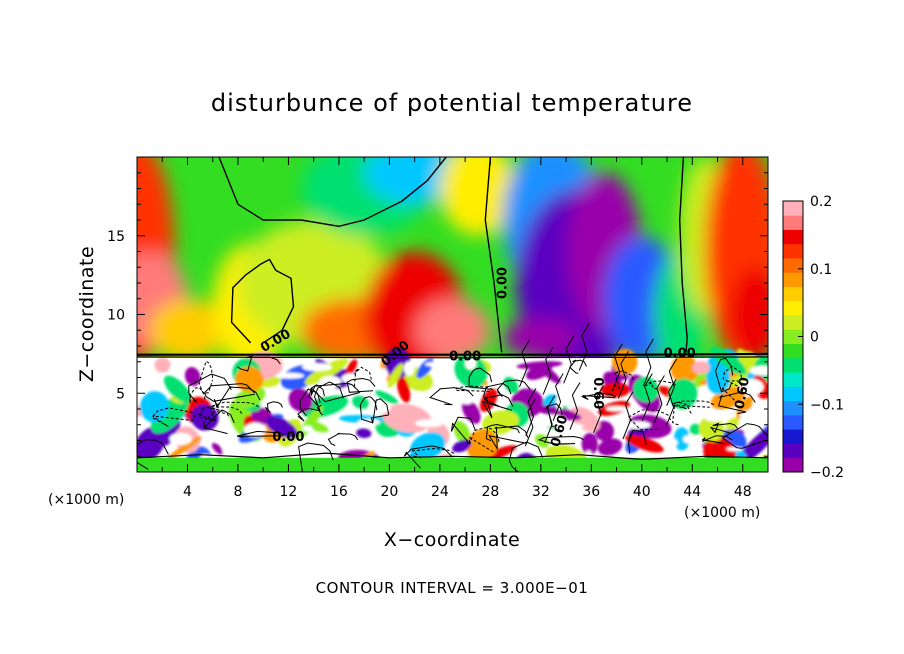 The image size is (904, 654). What do you see at coordinates (814, 338) in the screenshot?
I see `colorbar-tick-label: 0` at bounding box center [814, 338].